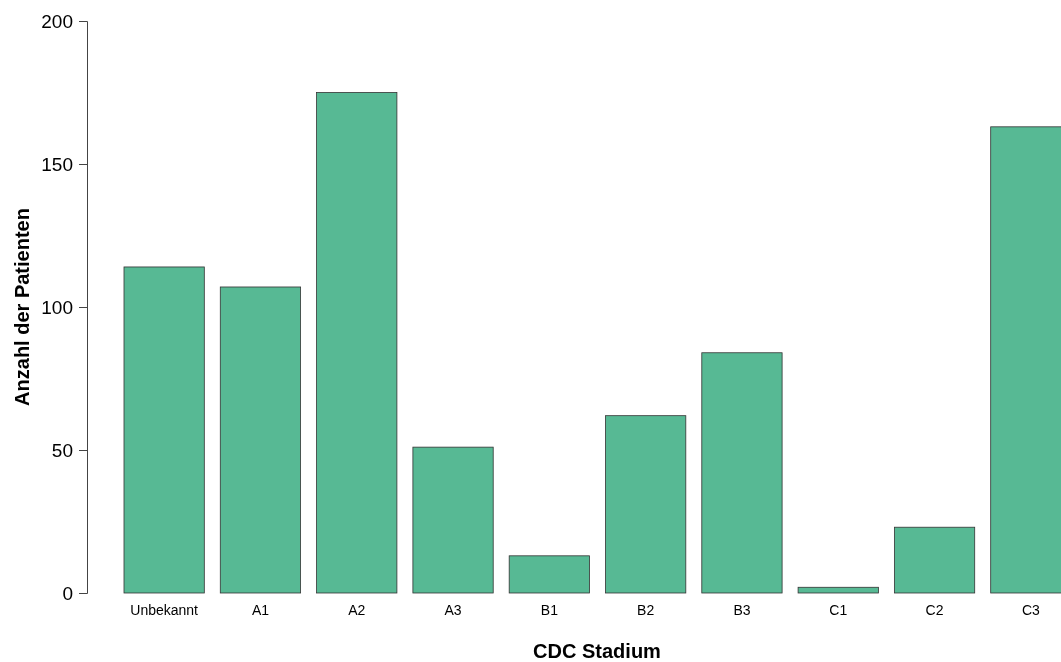  Describe the element at coordinates (934, 609) in the screenshot. I see `x-tick-label: C2` at that location.